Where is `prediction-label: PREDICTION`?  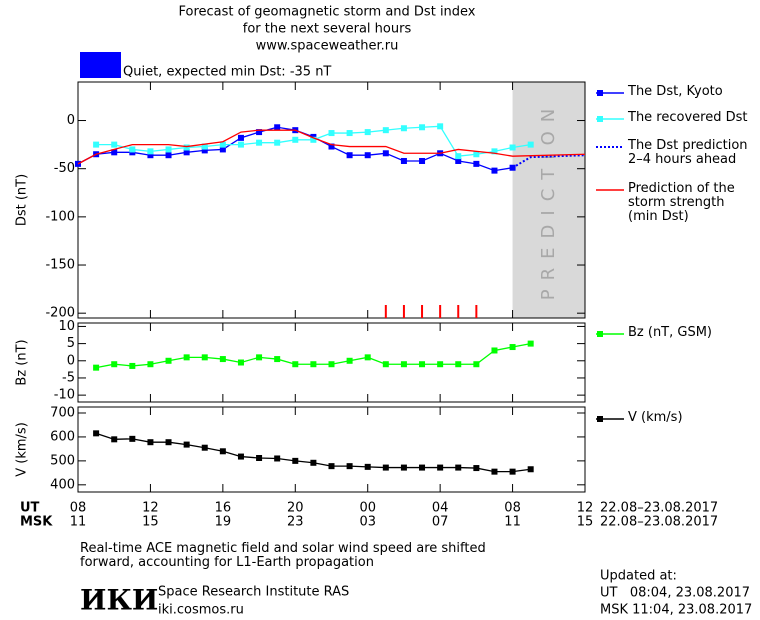 prediction-label: PREDICTION is located at coordinates (548, 200).